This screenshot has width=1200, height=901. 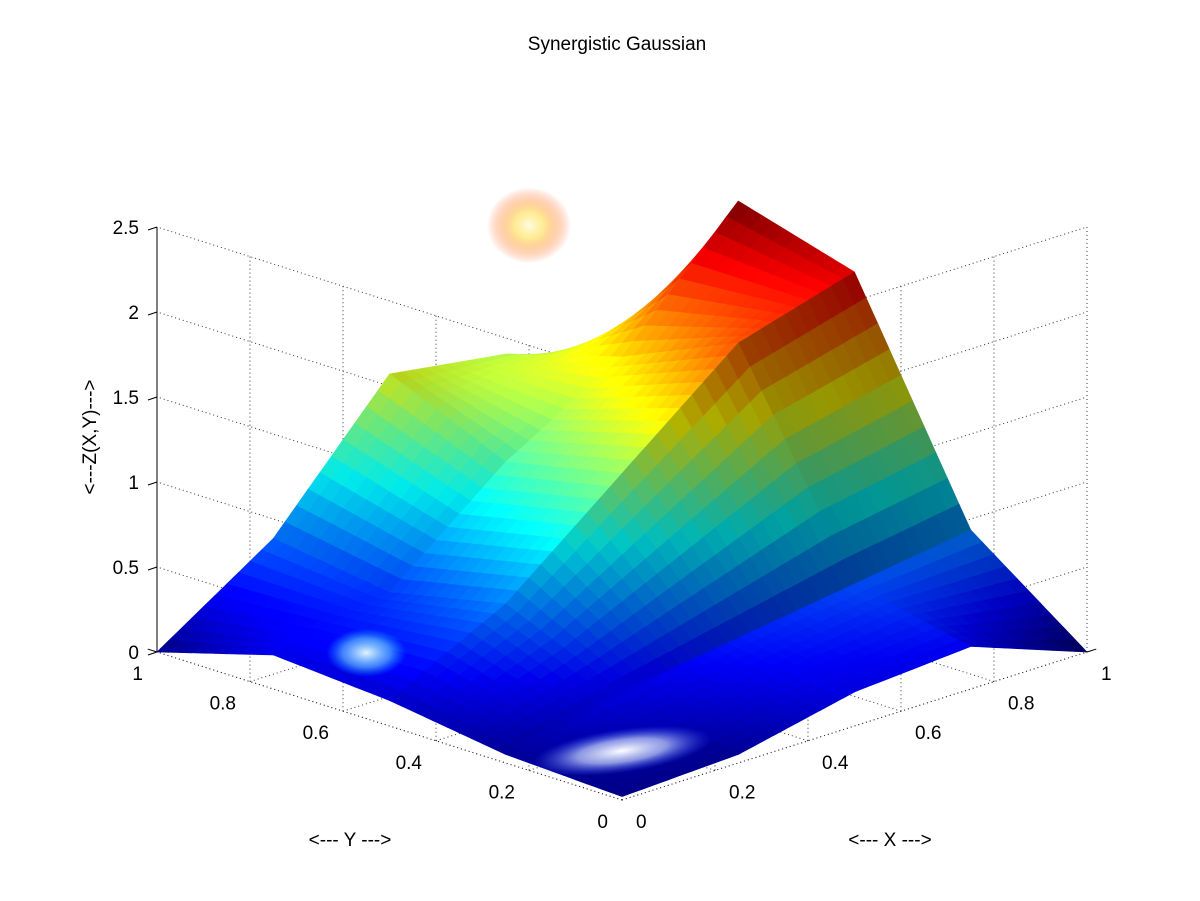 I want to click on y-tick-label: 0.2, so click(x=502, y=792).